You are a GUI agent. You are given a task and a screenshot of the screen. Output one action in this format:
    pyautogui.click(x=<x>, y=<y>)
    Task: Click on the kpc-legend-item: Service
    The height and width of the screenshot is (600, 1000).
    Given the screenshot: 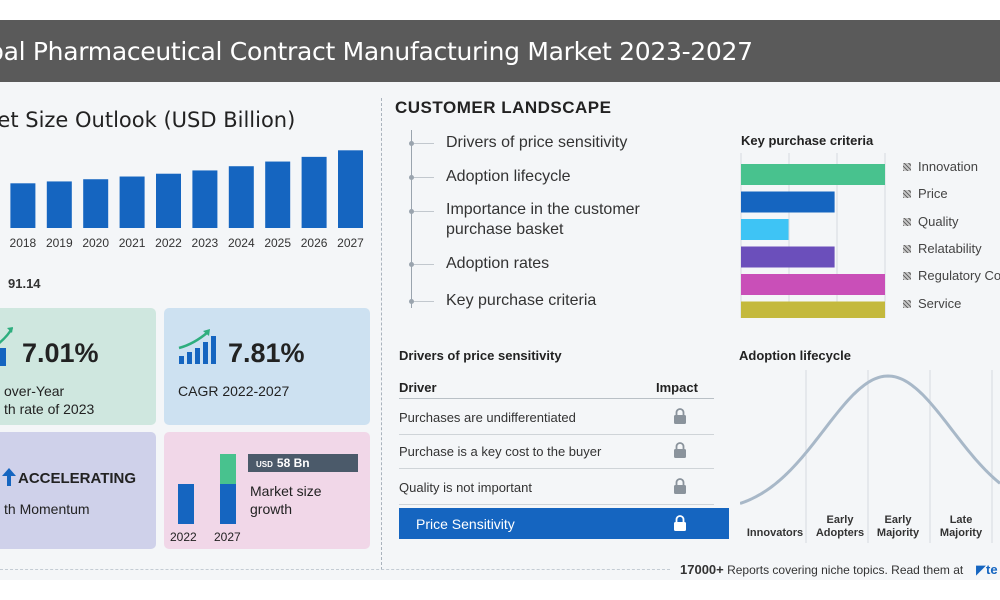 What is the action you would take?
    pyautogui.click(x=932, y=303)
    